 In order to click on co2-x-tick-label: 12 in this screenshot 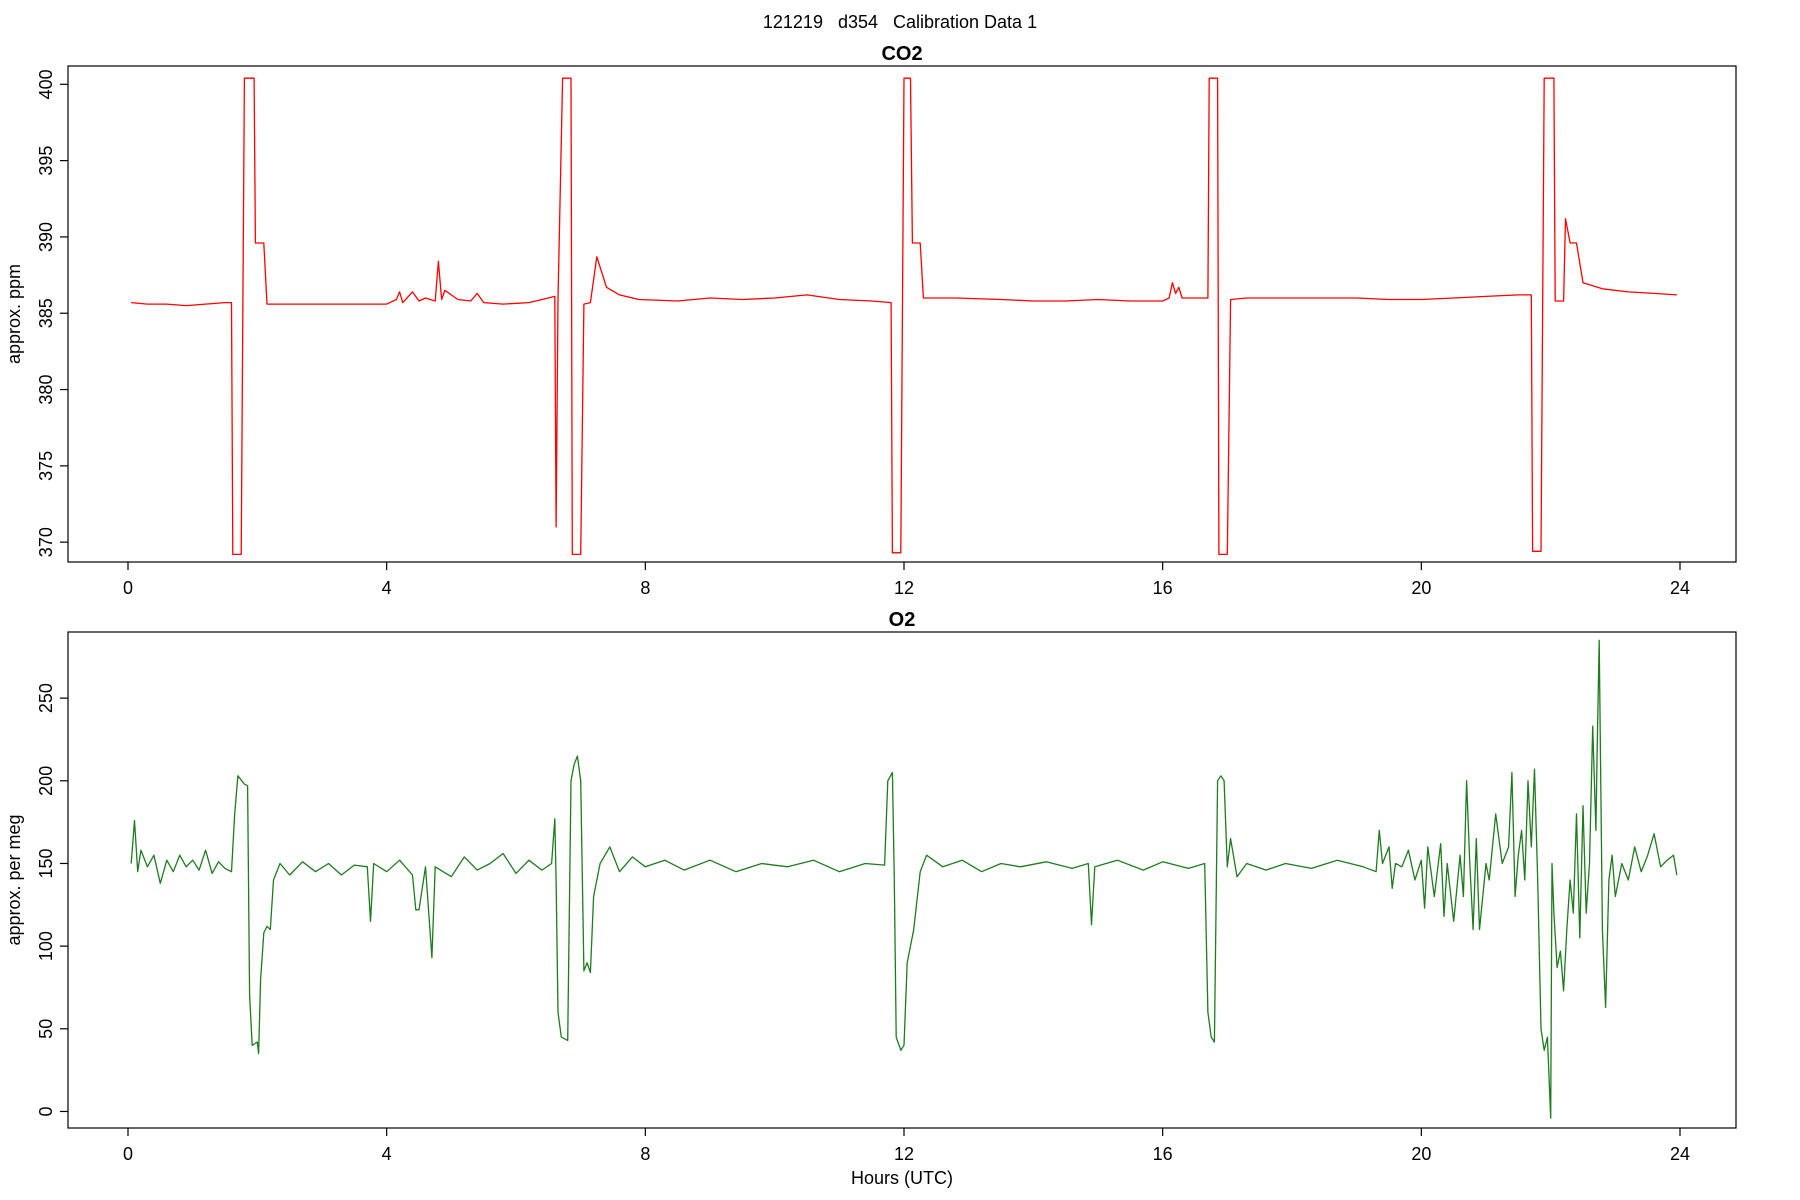, I will do `click(904, 588)`.